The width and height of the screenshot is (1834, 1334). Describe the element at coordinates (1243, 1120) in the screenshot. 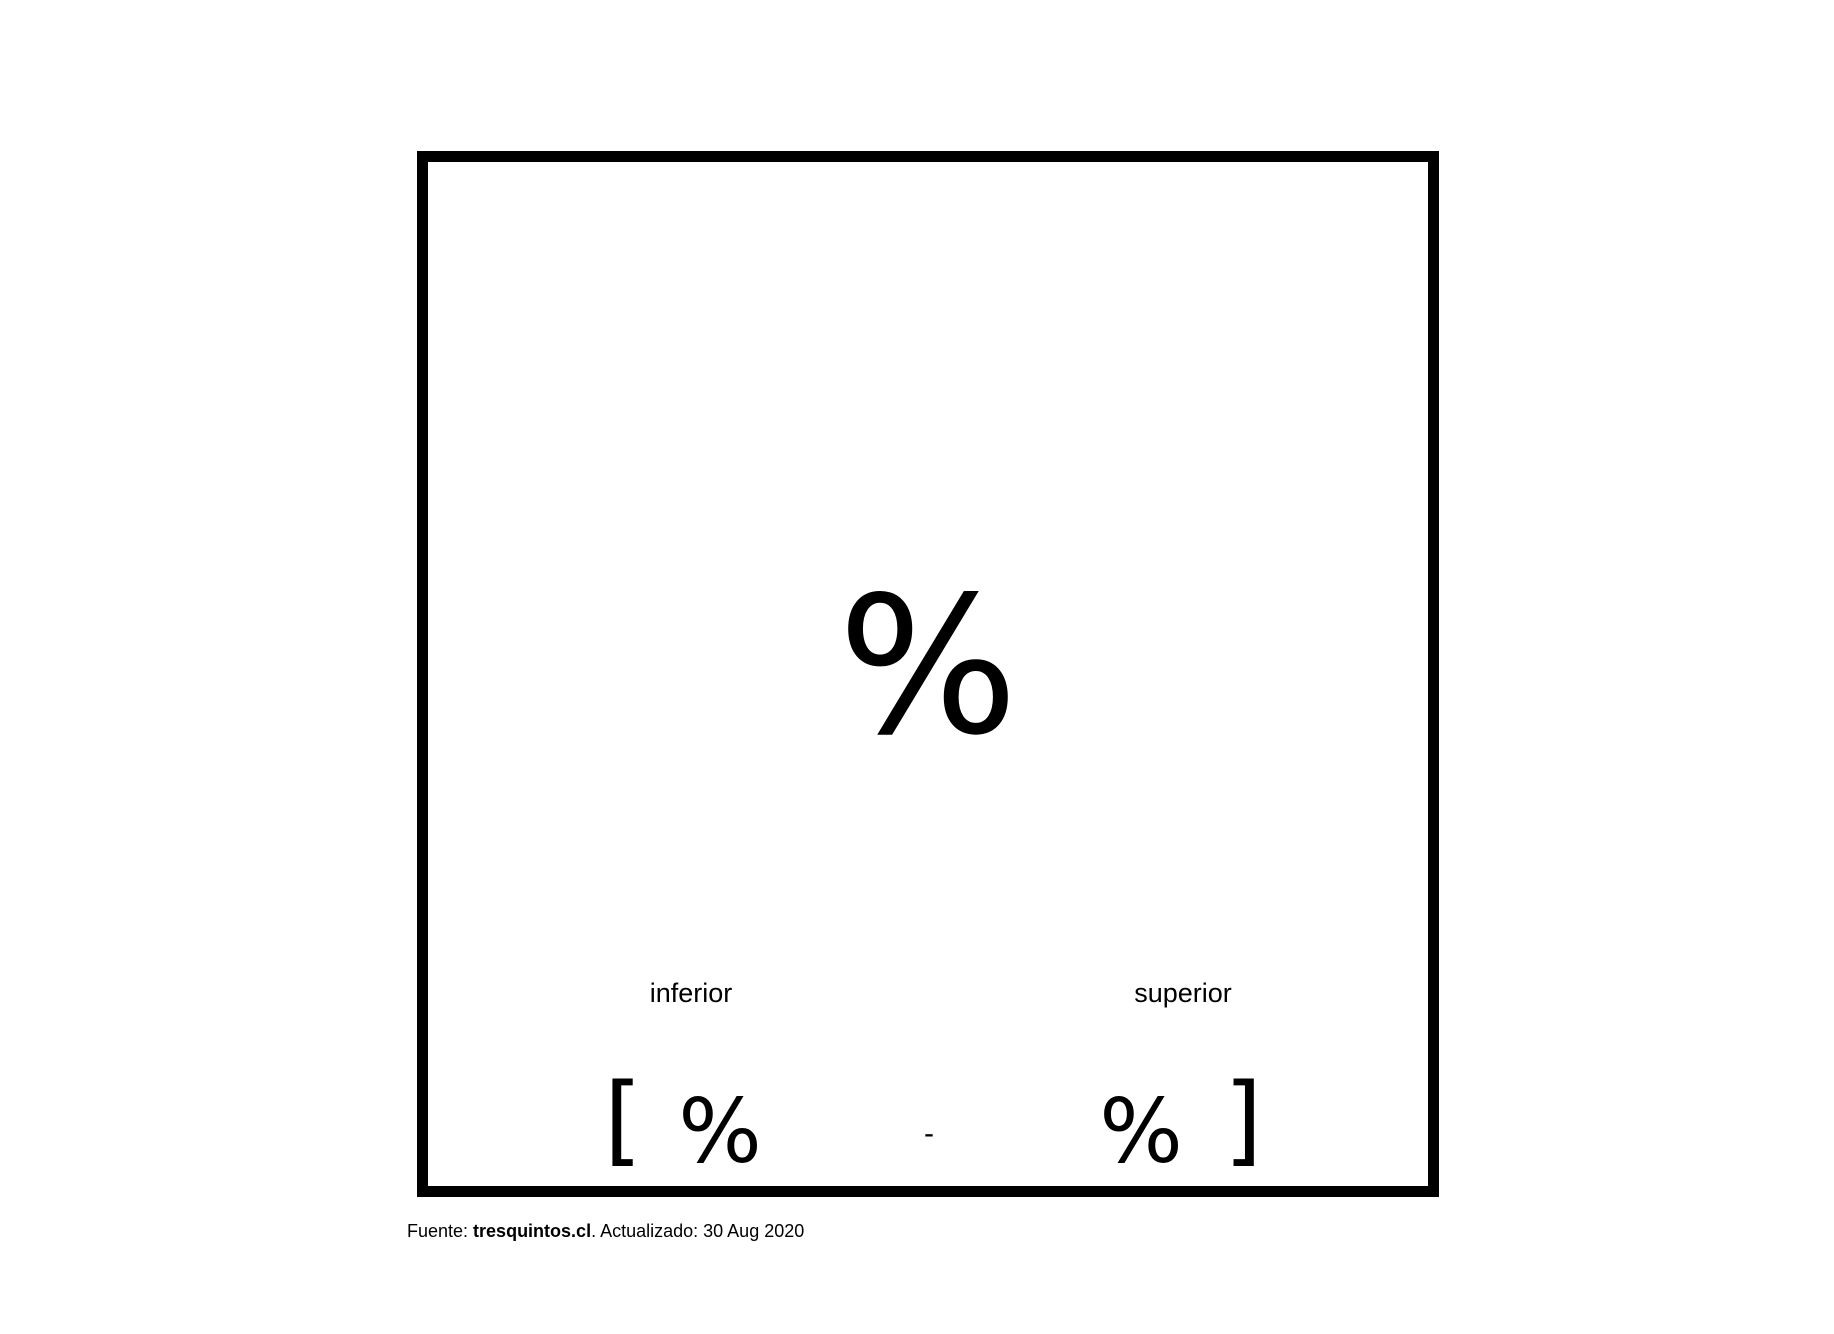

I see `range-close-bracket: ]` at that location.